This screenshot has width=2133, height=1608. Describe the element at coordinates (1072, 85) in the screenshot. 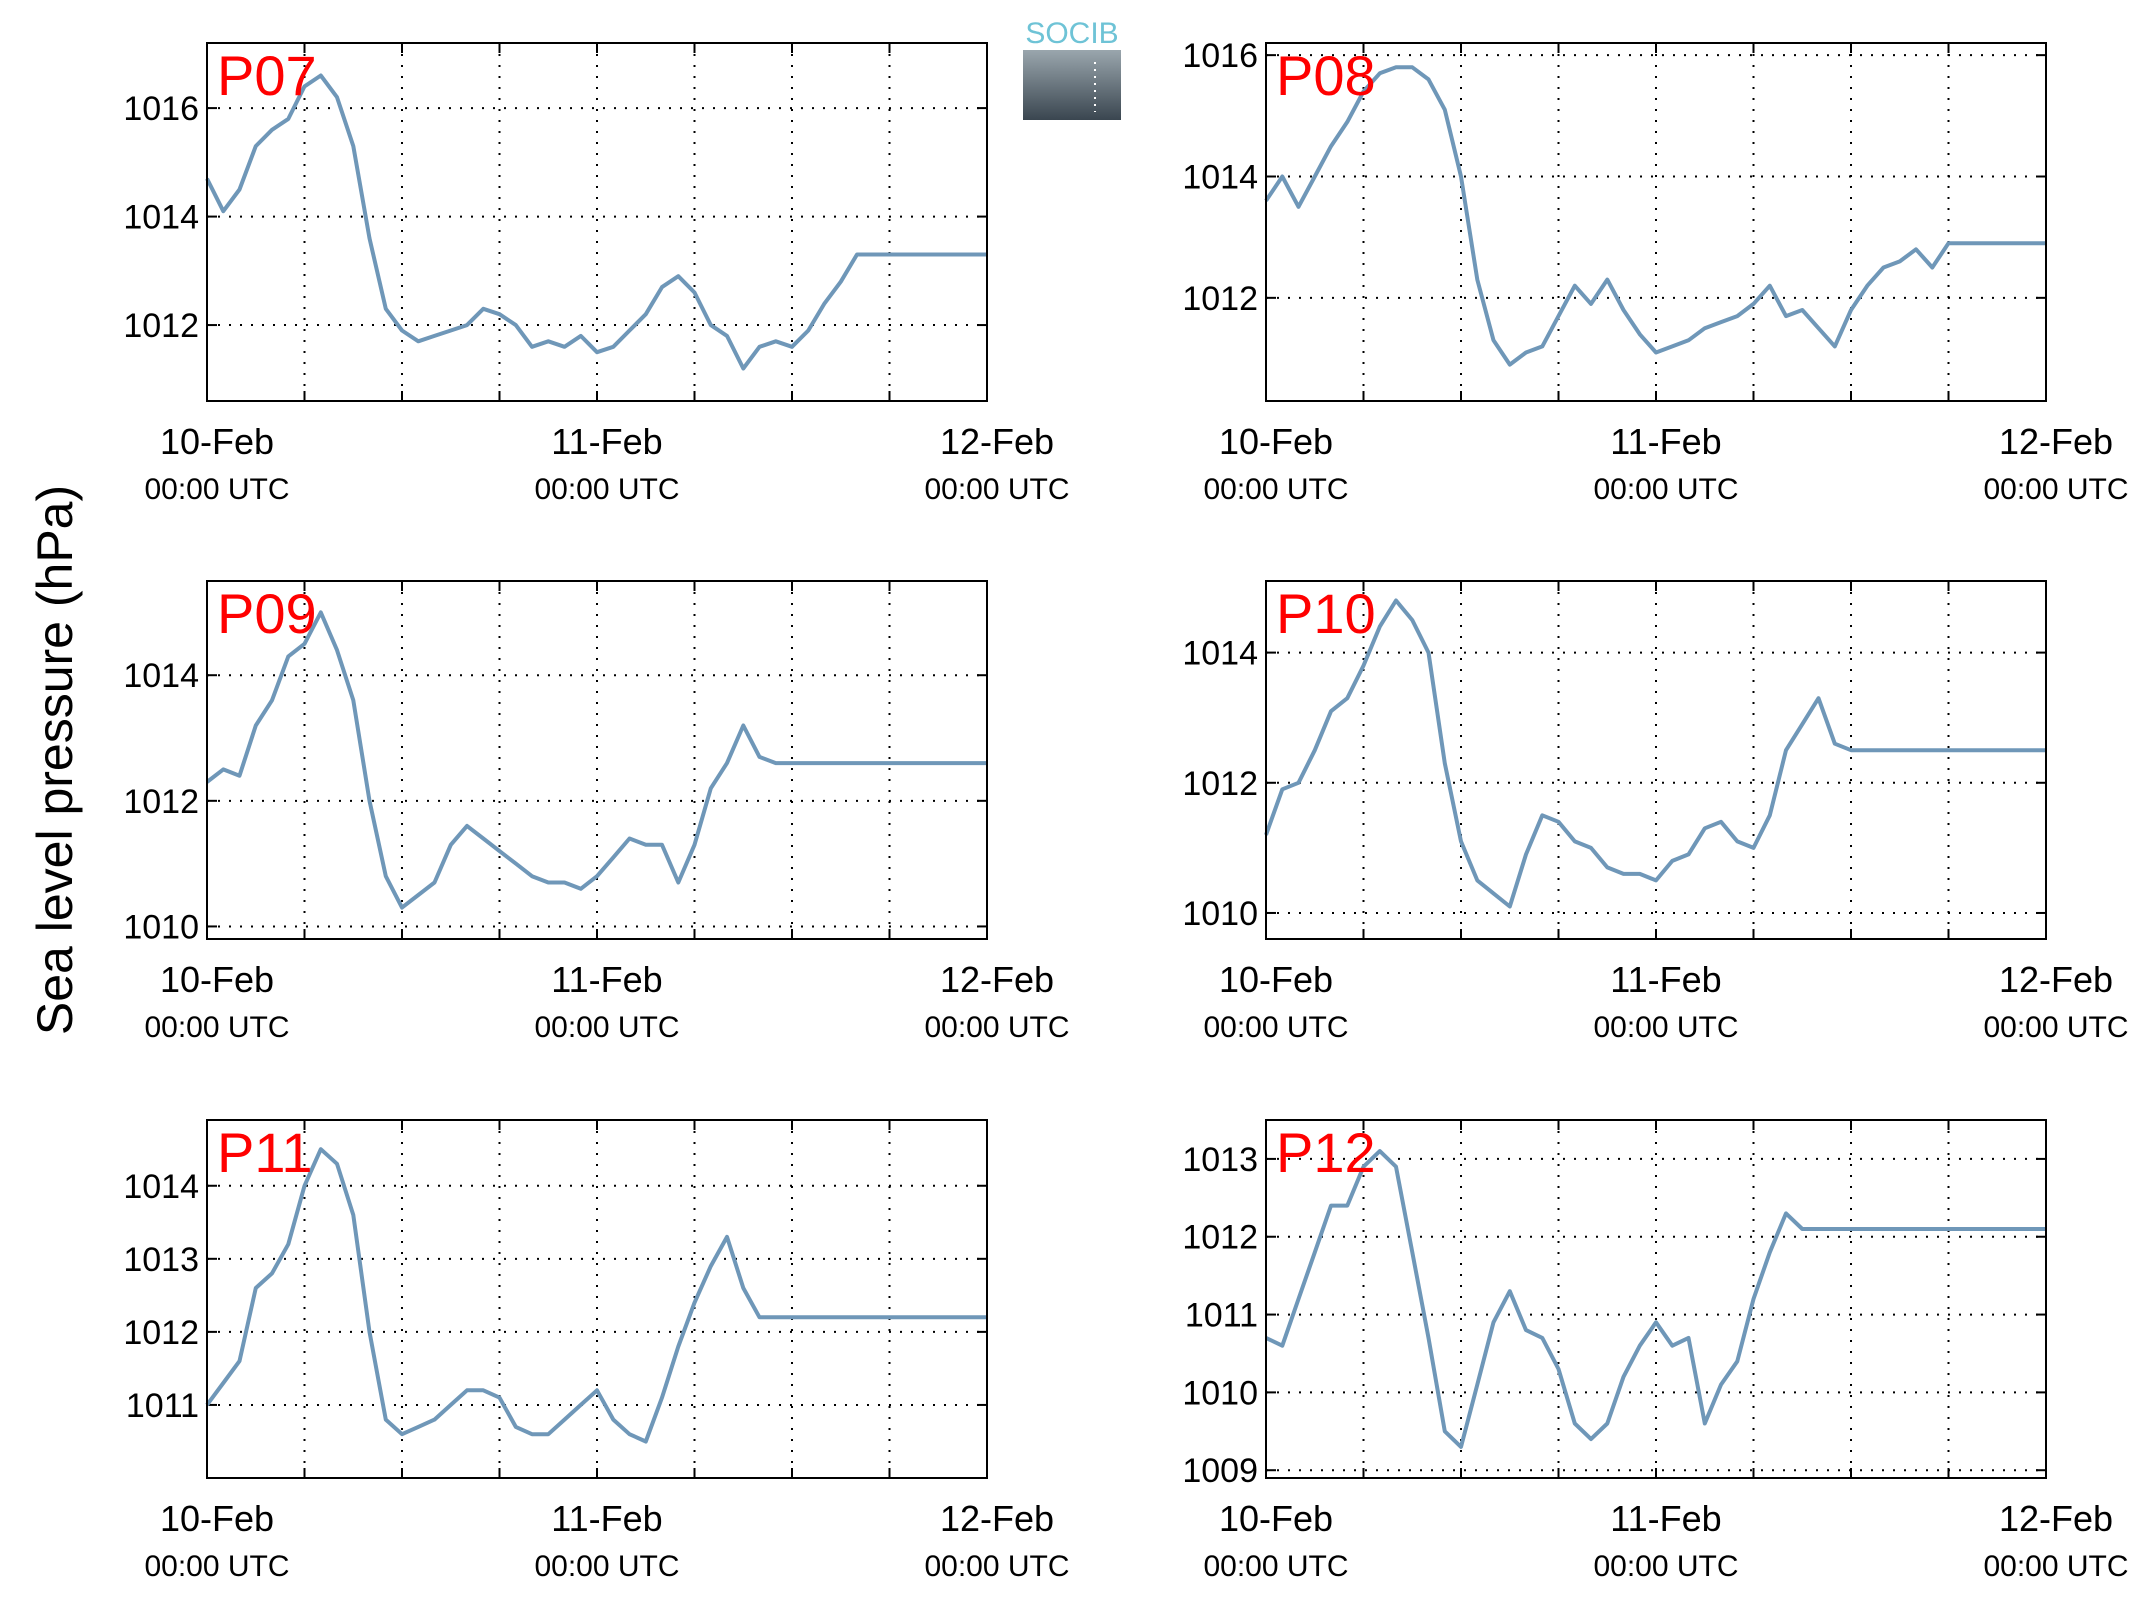

I see `socib-logo-block` at that location.